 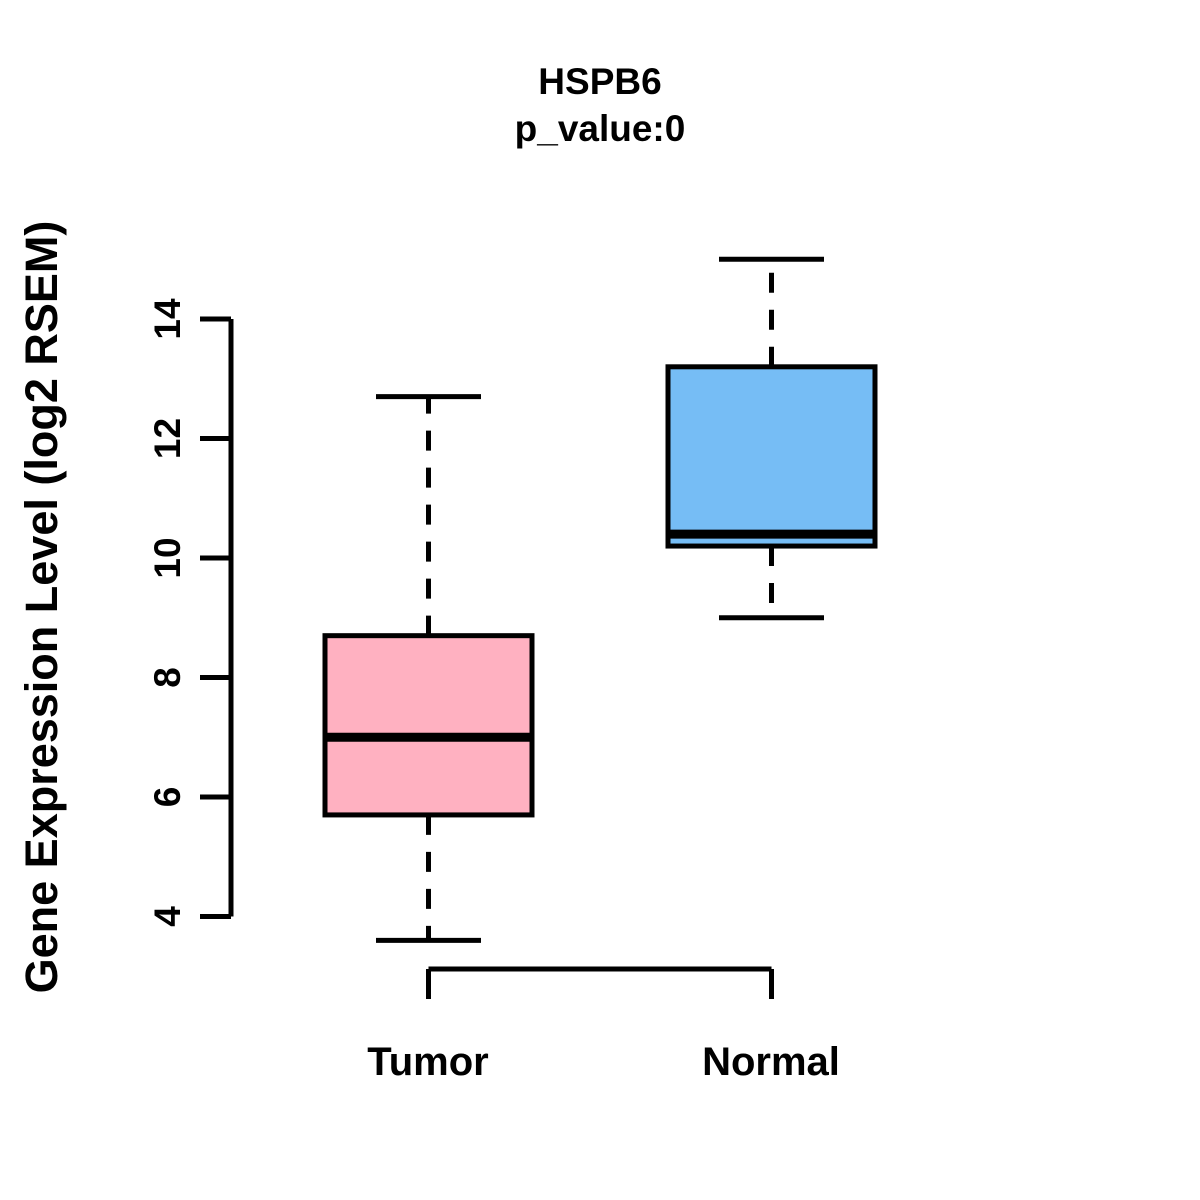 I want to click on chart-subtitle-pvalue: p_value:0, so click(x=600, y=128).